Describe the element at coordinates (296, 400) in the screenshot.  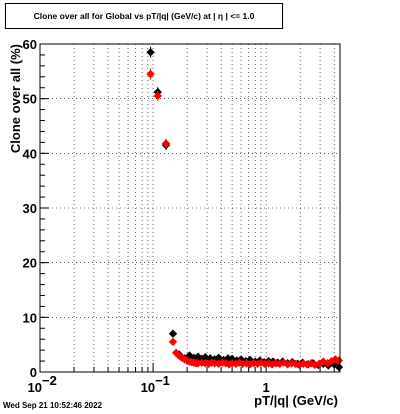
I see `x-axis-title: pT/|q| (GeV/c)` at that location.